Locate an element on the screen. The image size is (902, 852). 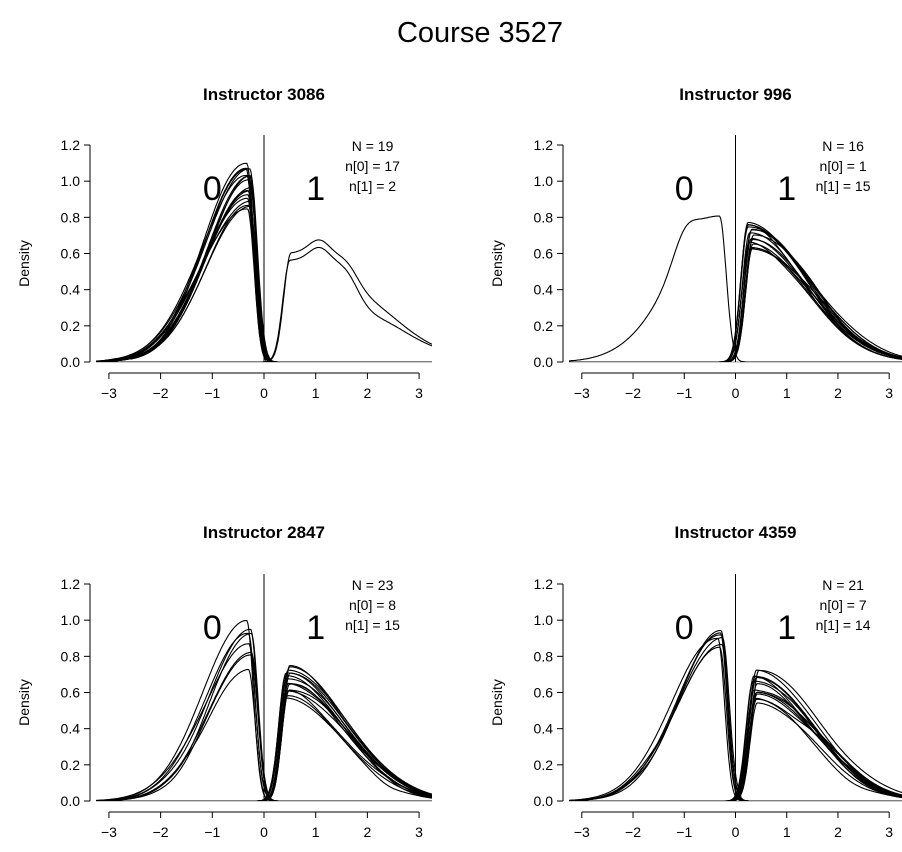
stat-line: n[0] = 7 is located at coordinates (843, 605).